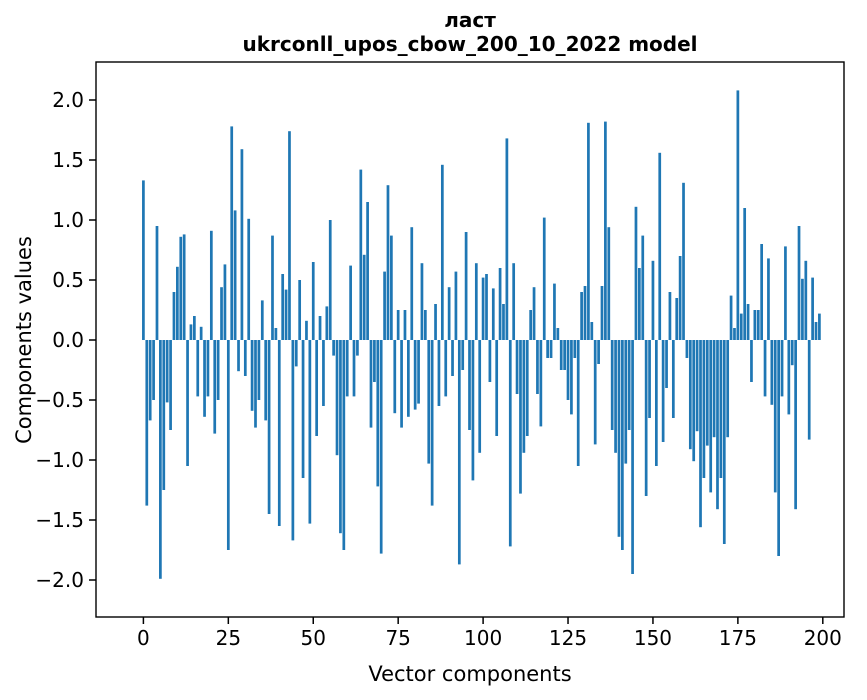 The image size is (867, 700). I want to click on x-tick-label: 200, so click(823, 638).